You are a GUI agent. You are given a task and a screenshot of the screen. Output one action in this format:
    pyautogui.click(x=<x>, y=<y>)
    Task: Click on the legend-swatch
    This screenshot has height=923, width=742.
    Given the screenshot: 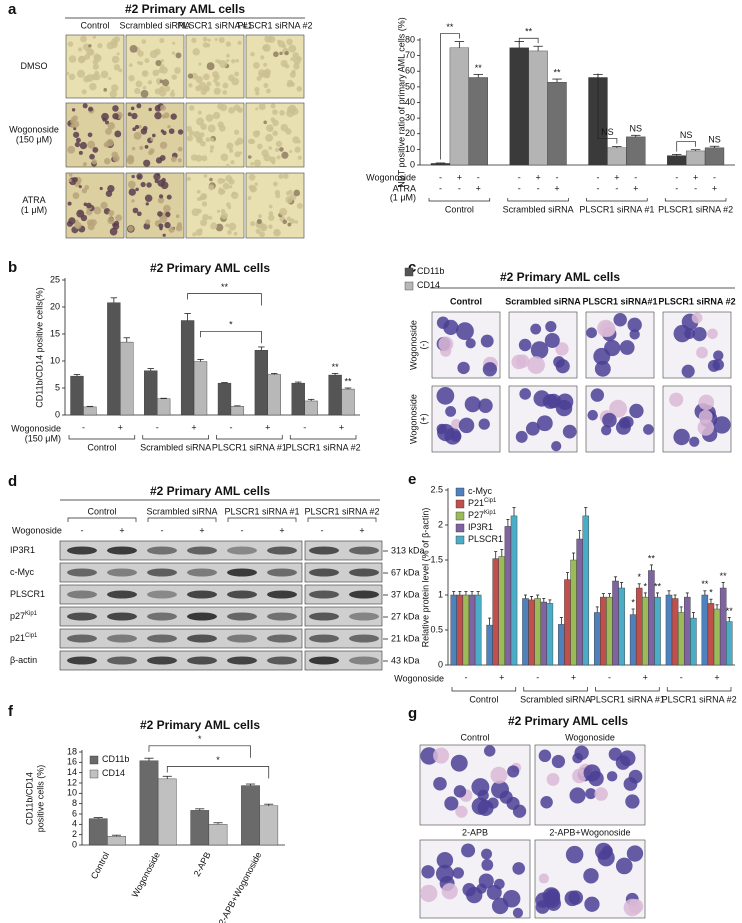 What is the action you would take?
    pyautogui.click(x=409, y=272)
    